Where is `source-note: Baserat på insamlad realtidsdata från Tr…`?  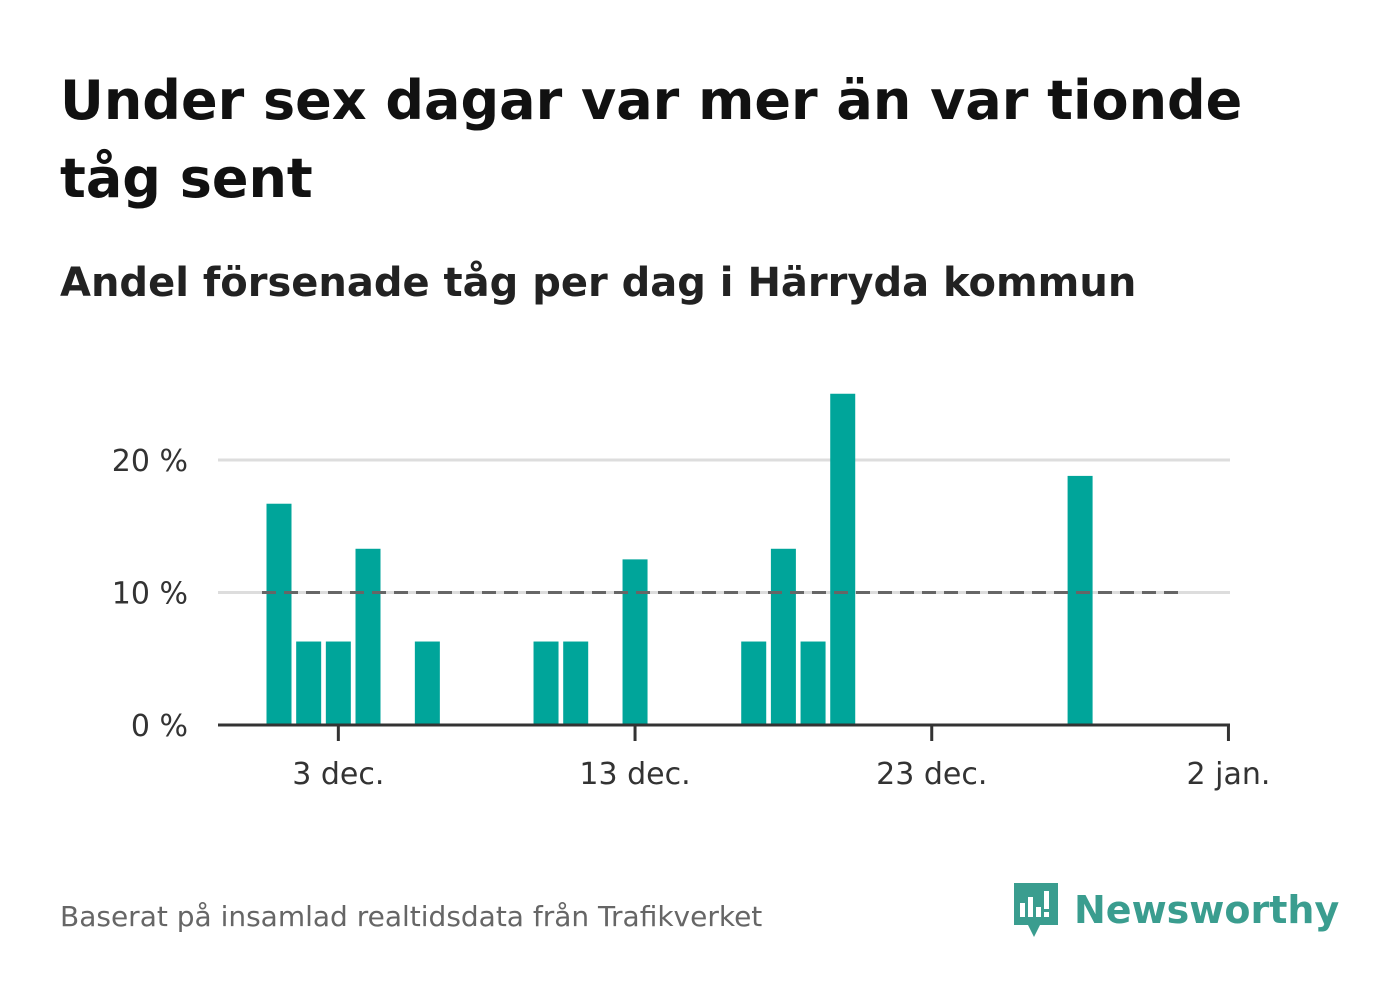
source-note: Baserat på insamlad realtidsdata från Tr… is located at coordinates (411, 916).